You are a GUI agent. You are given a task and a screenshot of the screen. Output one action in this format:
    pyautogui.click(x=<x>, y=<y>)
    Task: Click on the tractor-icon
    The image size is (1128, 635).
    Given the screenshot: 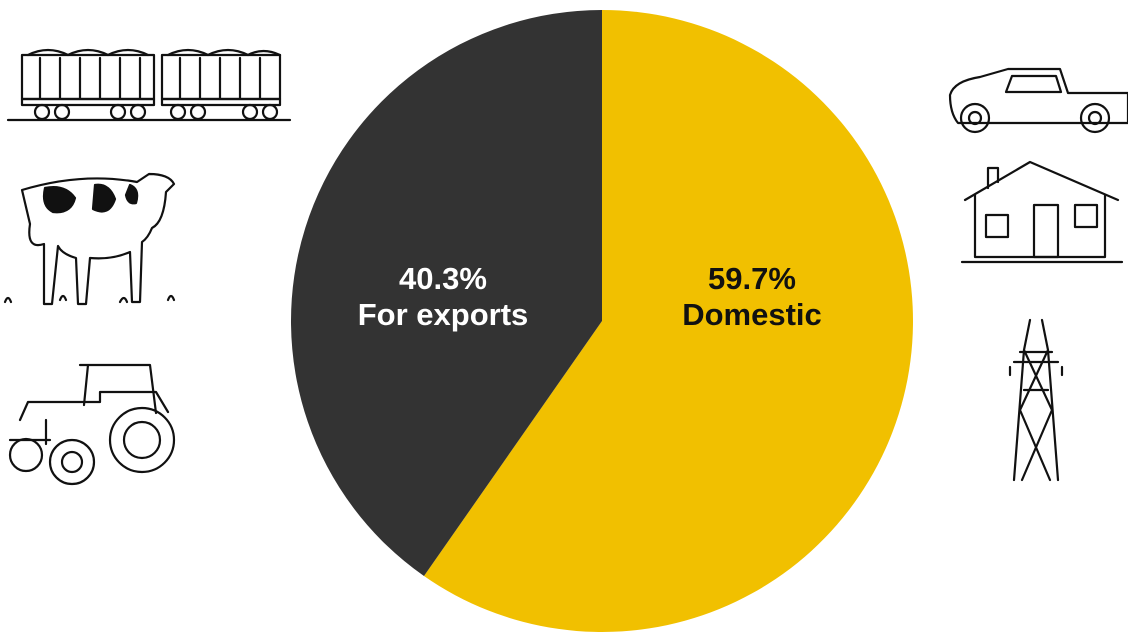 What is the action you would take?
    pyautogui.click(x=92, y=424)
    